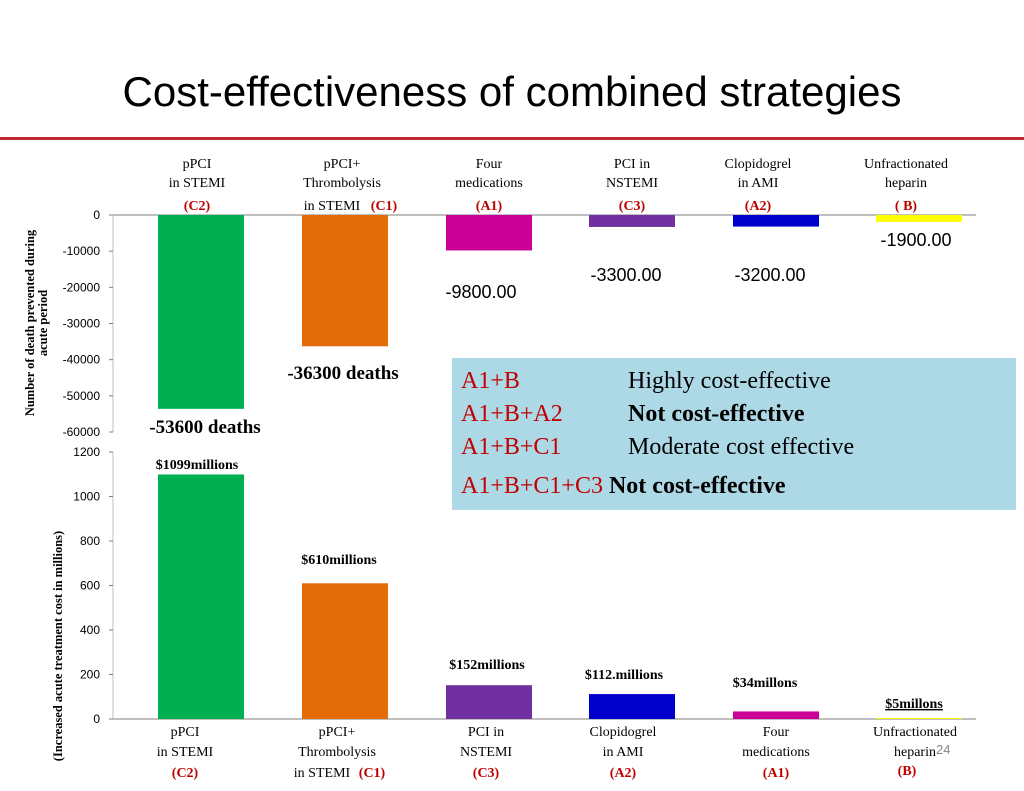 This screenshot has height=791, width=1024. Describe the element at coordinates (82, 360) in the screenshot. I see `y-tick-label: -40000` at that location.